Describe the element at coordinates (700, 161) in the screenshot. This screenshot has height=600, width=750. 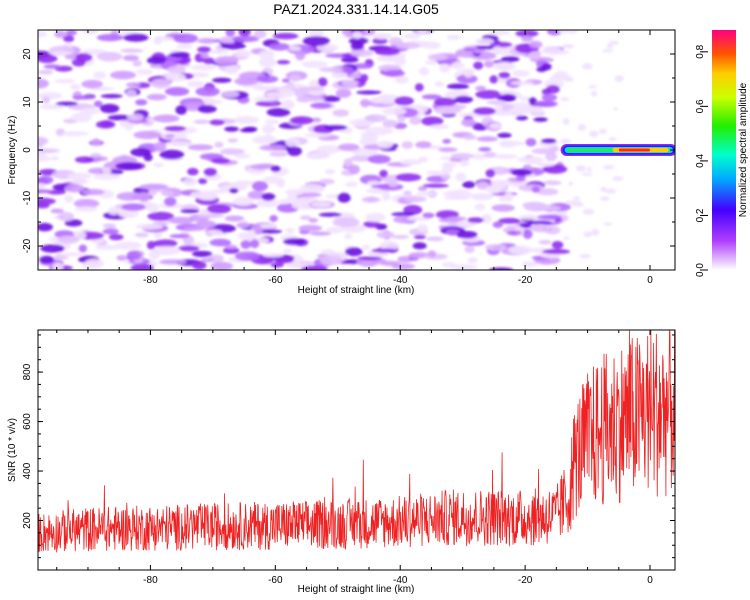
I see `colorbar-tick-label: 0.4` at that location.